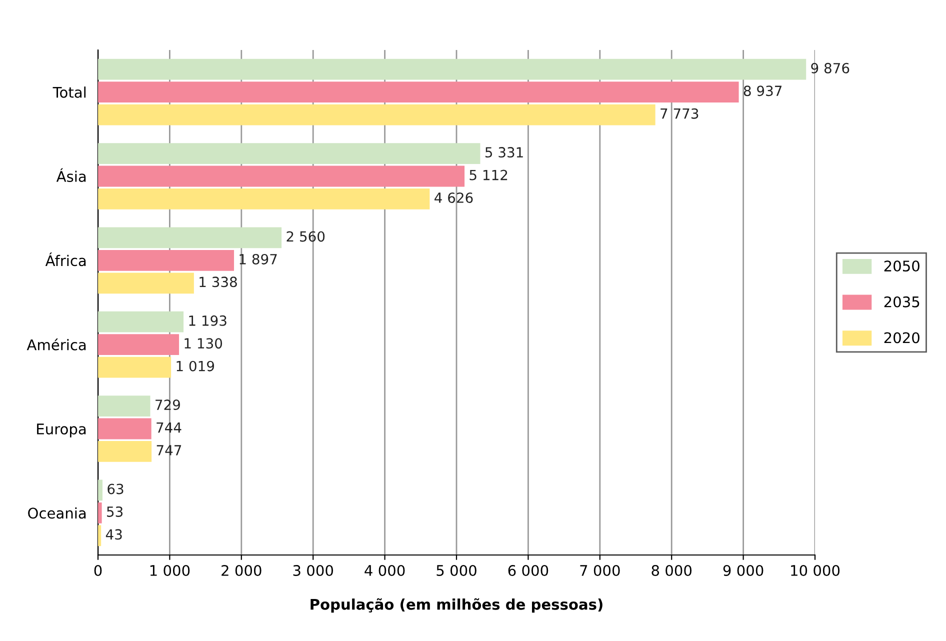 This screenshot has height=641, width=946. I want to click on x-tick-label: 10 000, so click(815, 570).